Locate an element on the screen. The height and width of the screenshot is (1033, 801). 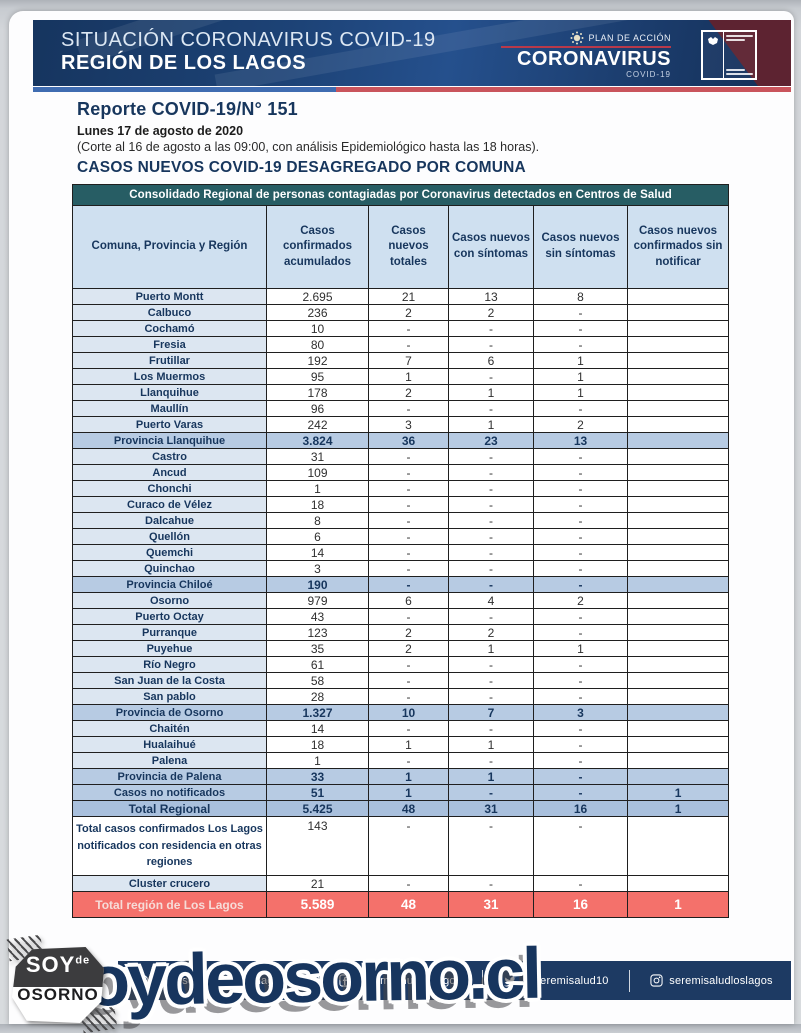
row-value: 242 is located at coordinates (317, 424).